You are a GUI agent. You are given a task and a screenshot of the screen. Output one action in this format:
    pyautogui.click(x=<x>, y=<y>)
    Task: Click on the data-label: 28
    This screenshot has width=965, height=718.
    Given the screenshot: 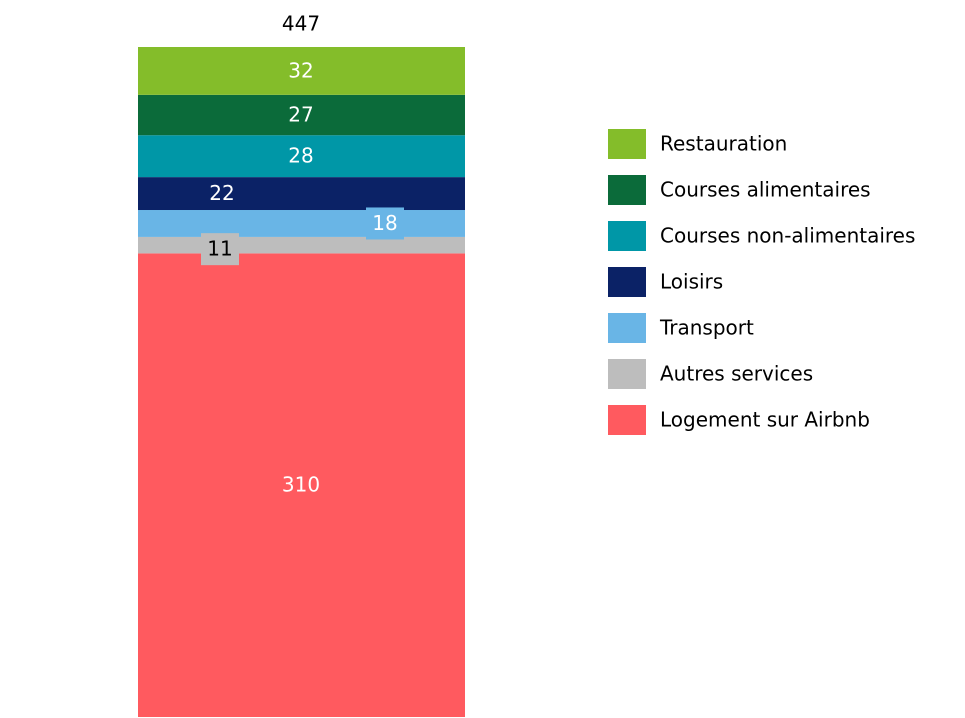 What is the action you would take?
    pyautogui.click(x=300, y=156)
    